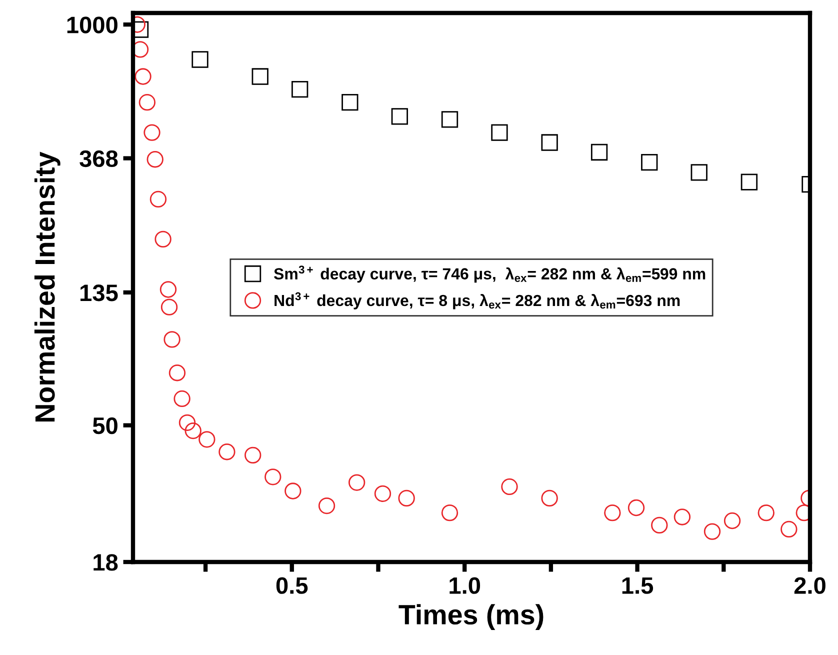 The width and height of the screenshot is (838, 655). What do you see at coordinates (638, 585) in the screenshot?
I see `x-tick-label: 1.5` at bounding box center [638, 585].